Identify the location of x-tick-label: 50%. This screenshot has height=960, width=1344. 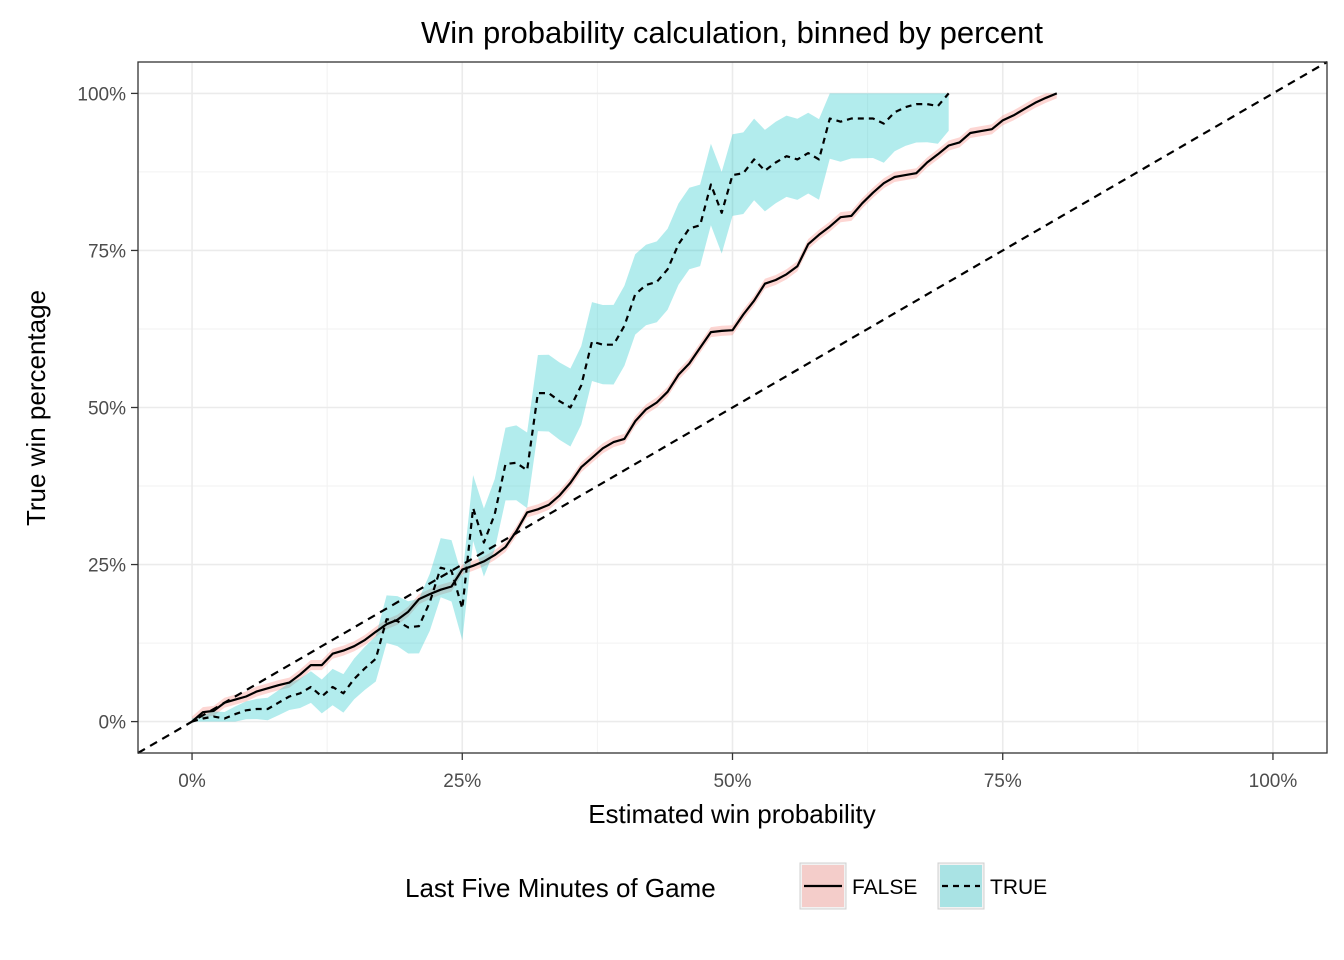
(732, 781).